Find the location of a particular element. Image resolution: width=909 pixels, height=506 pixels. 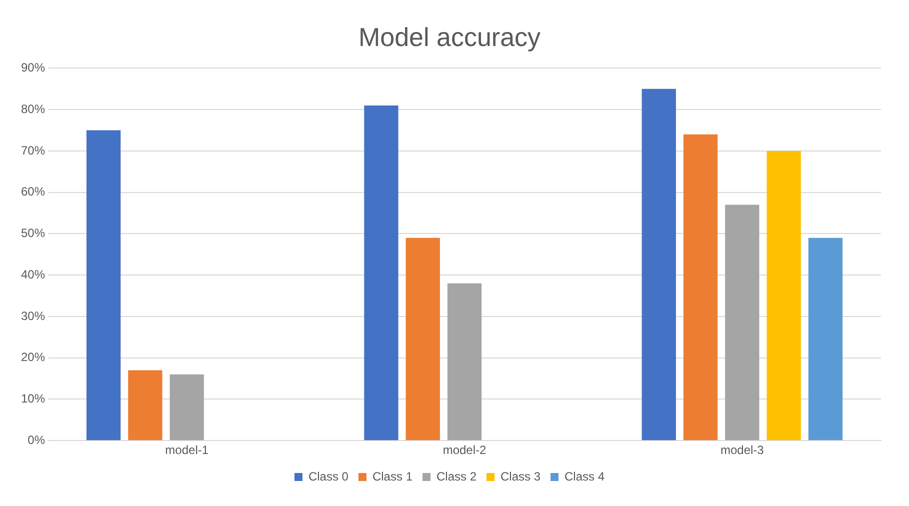

x-tick-label: model-2 is located at coordinates (464, 450).